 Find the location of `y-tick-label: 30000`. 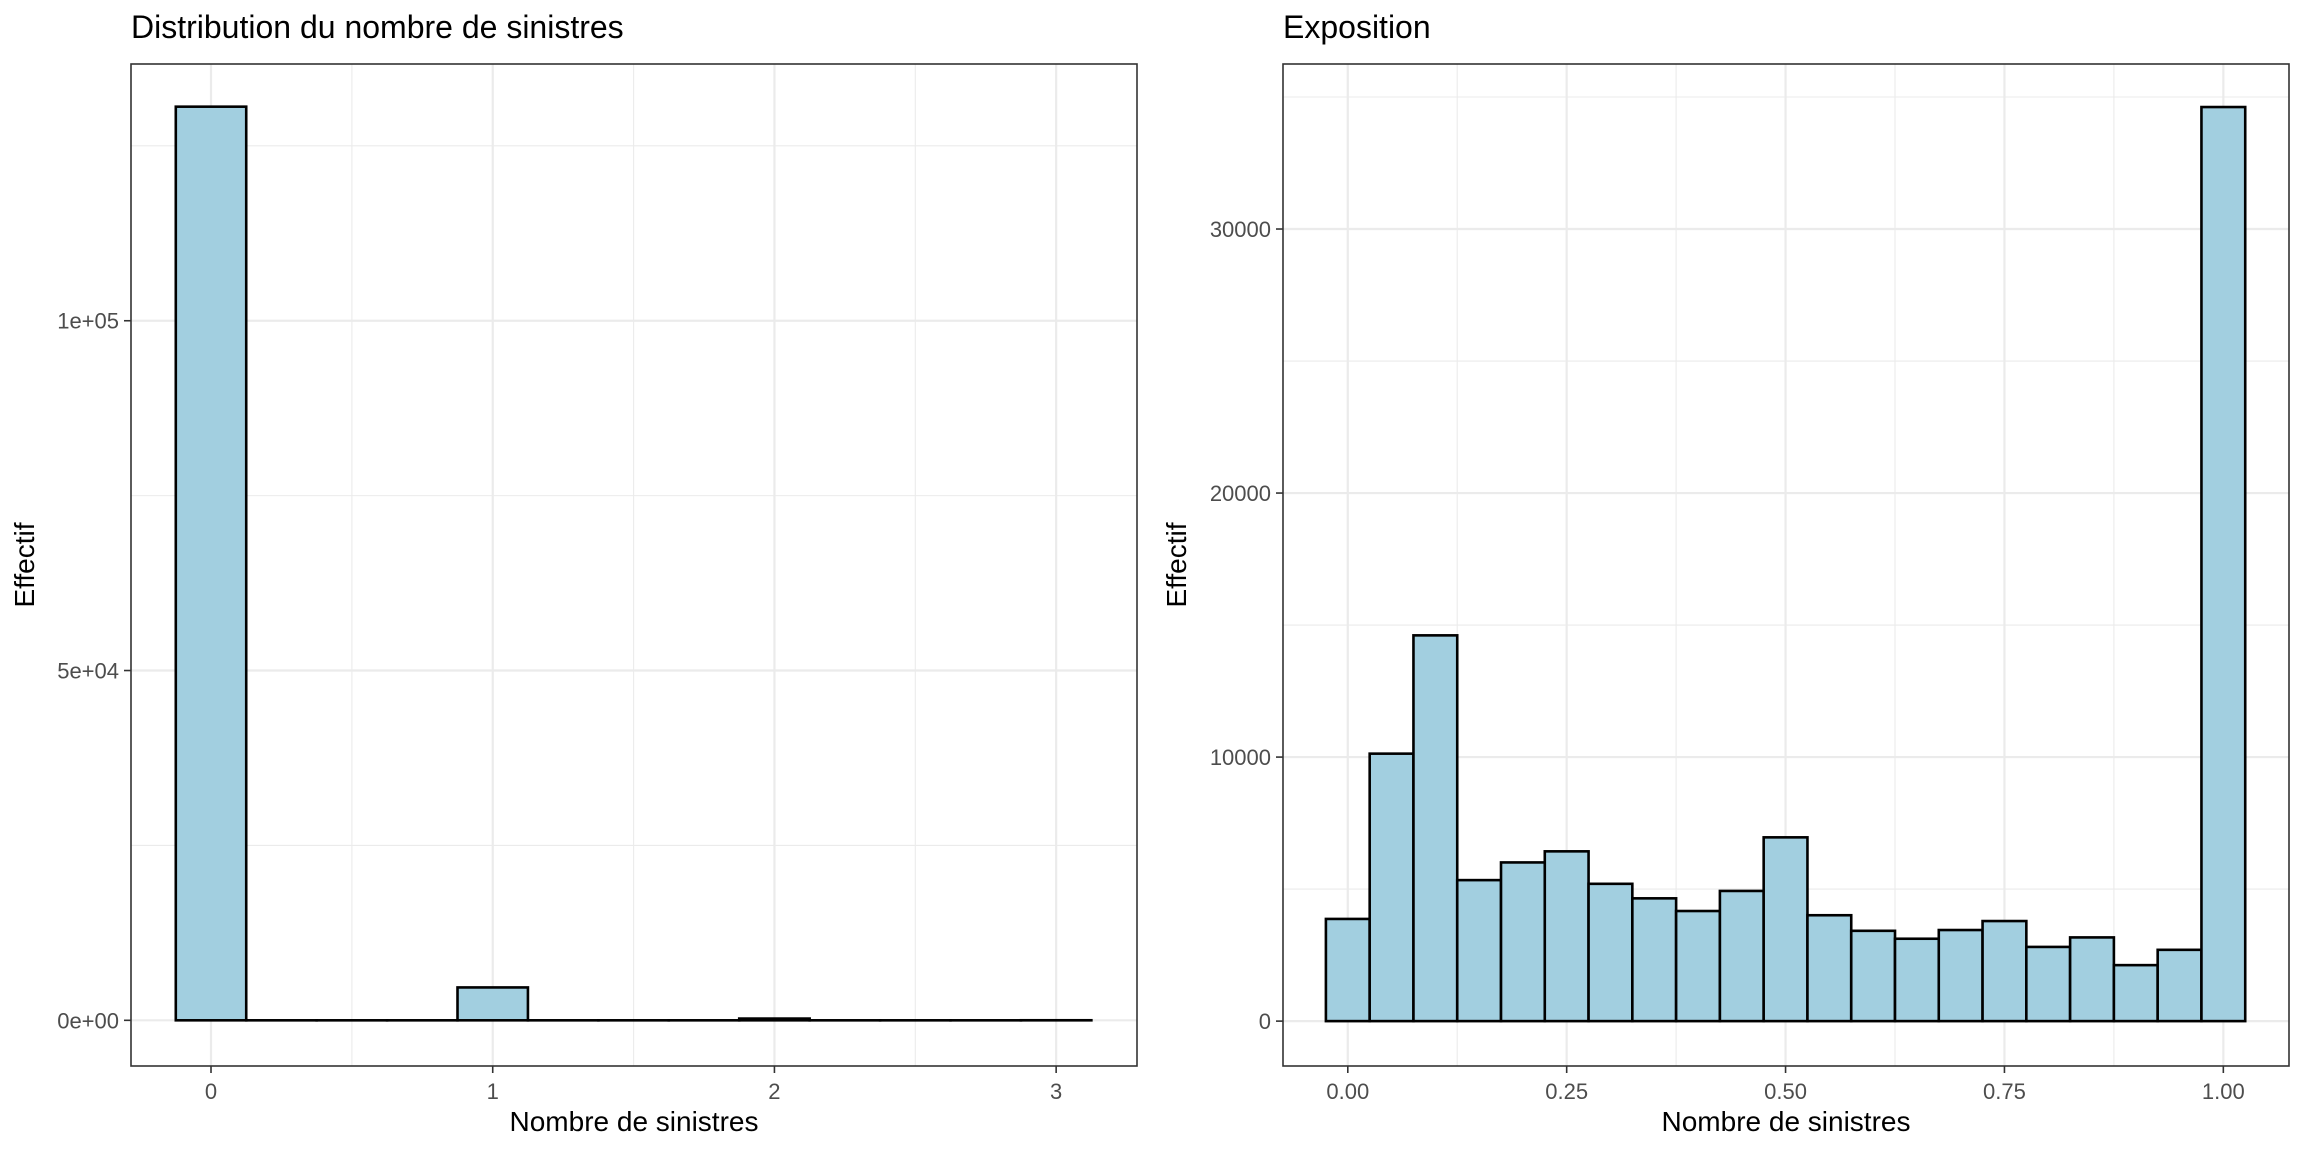

y-tick-label: 30000 is located at coordinates (1240, 229).